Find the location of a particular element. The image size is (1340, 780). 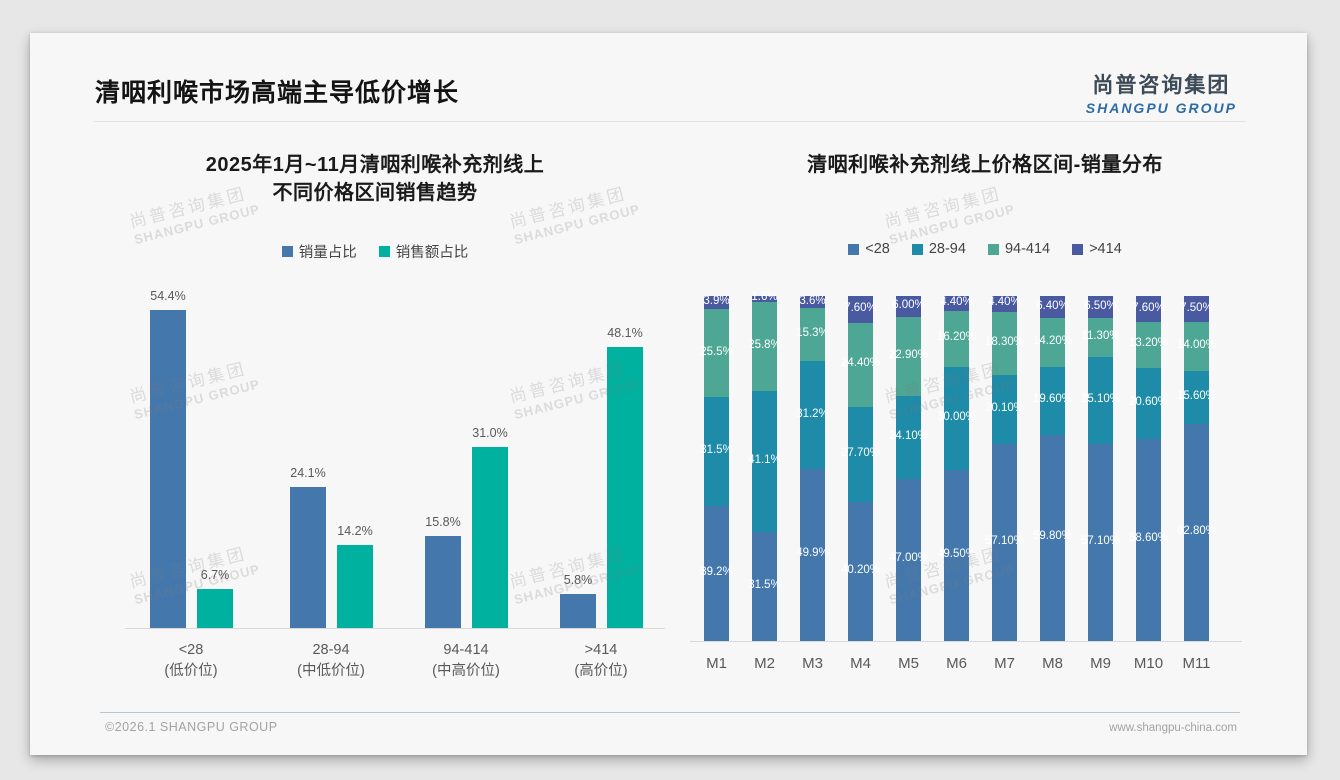

x-label-range: >414 is located at coordinates (601, 650).